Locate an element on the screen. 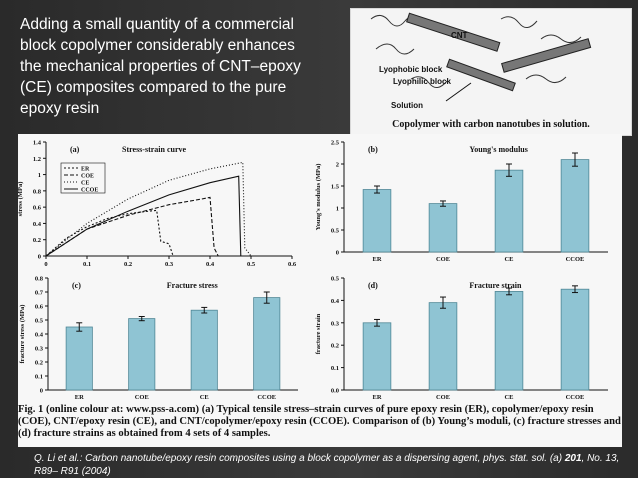  panel-label: (c) is located at coordinates (76, 285).